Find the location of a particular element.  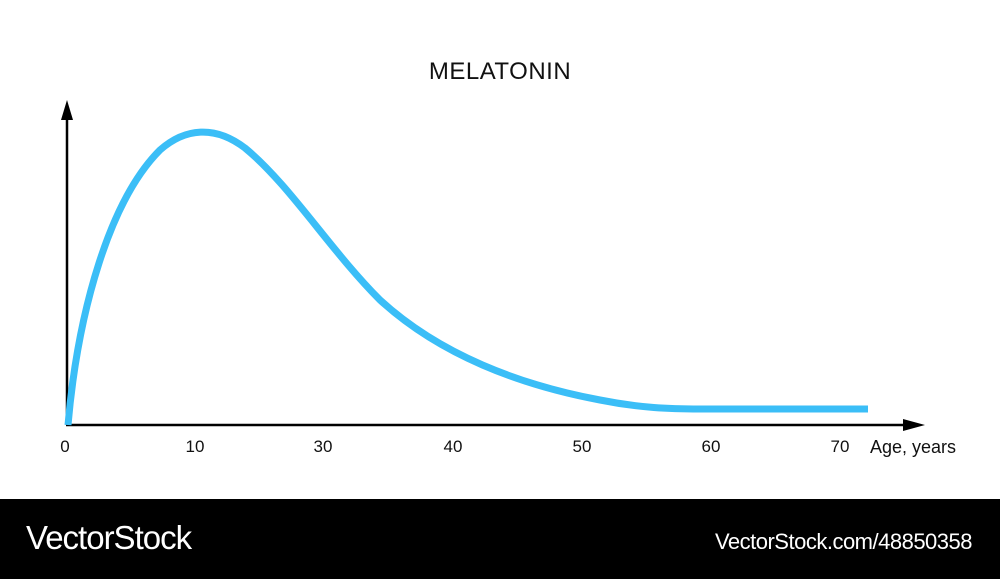

x-tick-label: 70 is located at coordinates (840, 446).